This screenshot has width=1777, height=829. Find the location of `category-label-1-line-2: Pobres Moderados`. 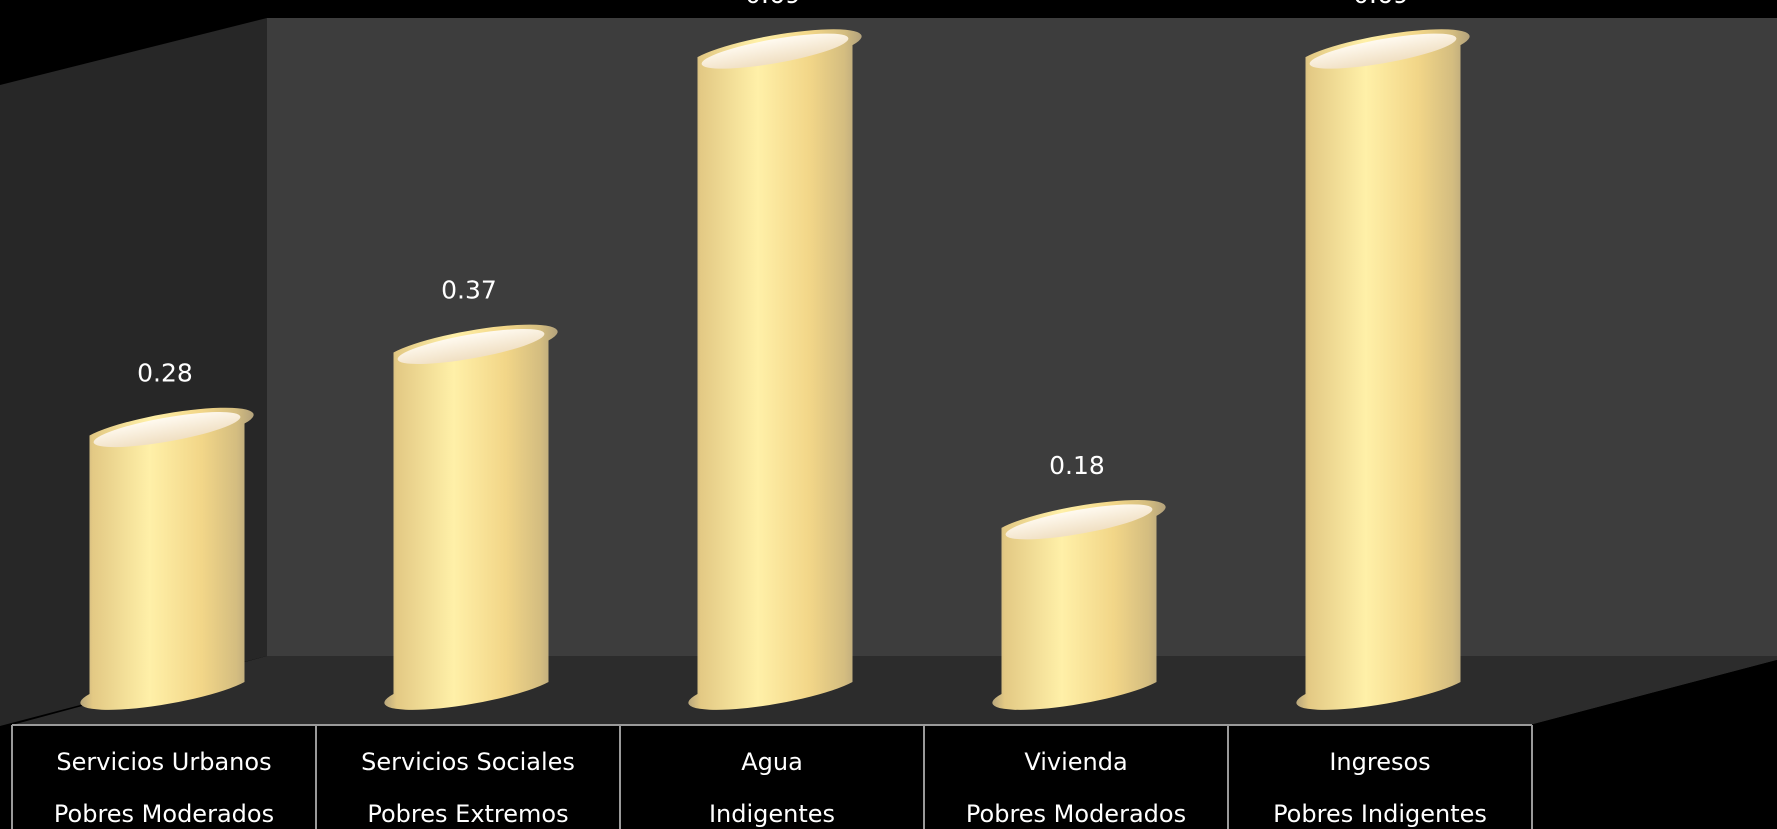

category-label-1-line-2: Pobres Moderados is located at coordinates (164, 814).